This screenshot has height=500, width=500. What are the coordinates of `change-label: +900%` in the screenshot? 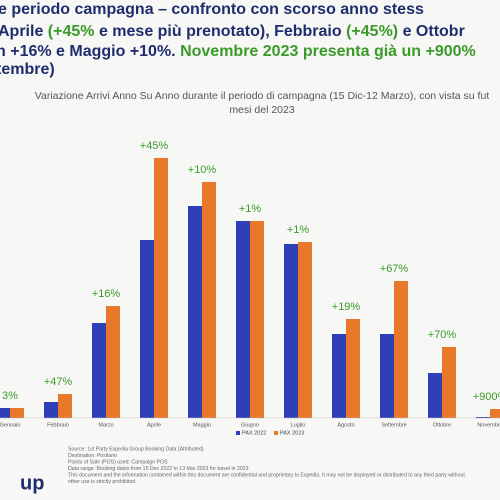 It's located at (486, 397).